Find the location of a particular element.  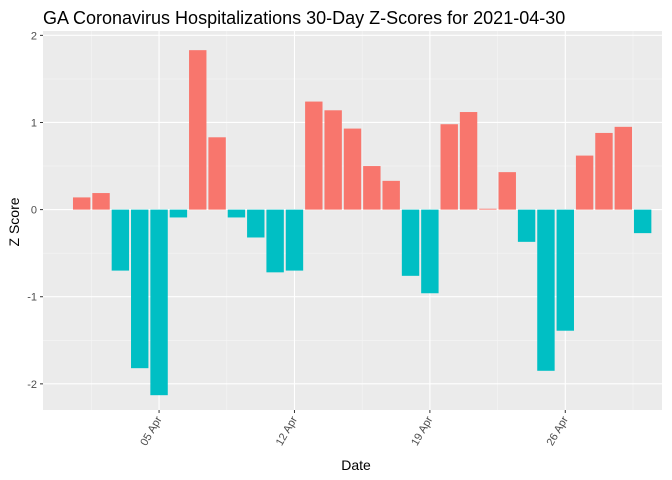

y-tick-label: 2 is located at coordinates (34, 36).